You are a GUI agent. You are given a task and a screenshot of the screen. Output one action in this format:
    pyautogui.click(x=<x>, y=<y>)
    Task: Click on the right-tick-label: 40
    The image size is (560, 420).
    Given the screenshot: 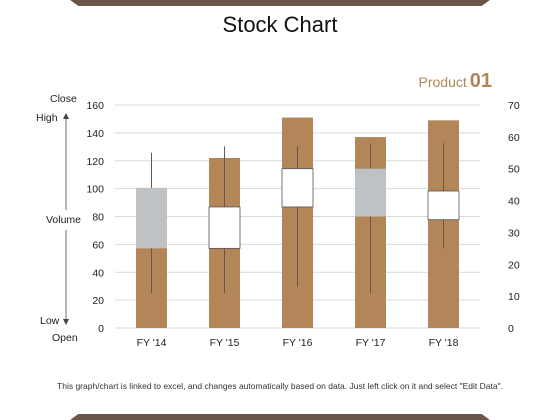 What is the action you would take?
    pyautogui.click(x=514, y=202)
    